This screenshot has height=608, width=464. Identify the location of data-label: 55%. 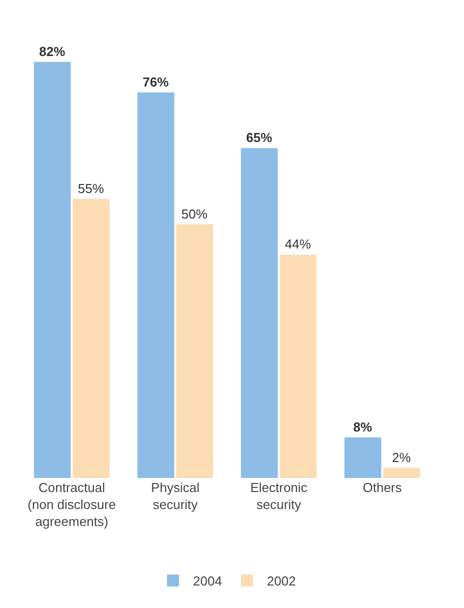
(91, 188).